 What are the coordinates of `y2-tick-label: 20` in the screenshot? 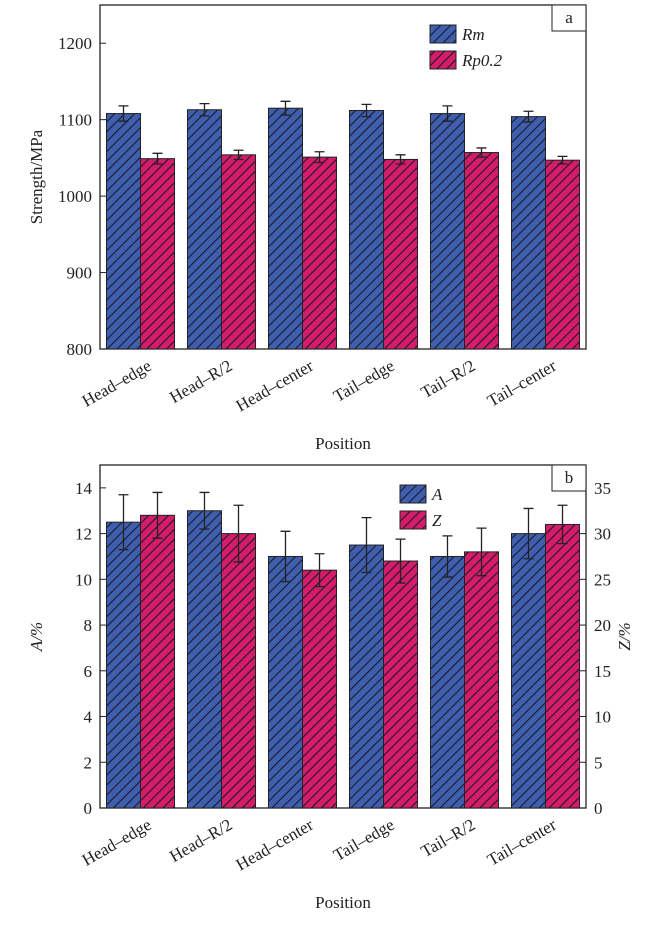 It's located at (602, 625).